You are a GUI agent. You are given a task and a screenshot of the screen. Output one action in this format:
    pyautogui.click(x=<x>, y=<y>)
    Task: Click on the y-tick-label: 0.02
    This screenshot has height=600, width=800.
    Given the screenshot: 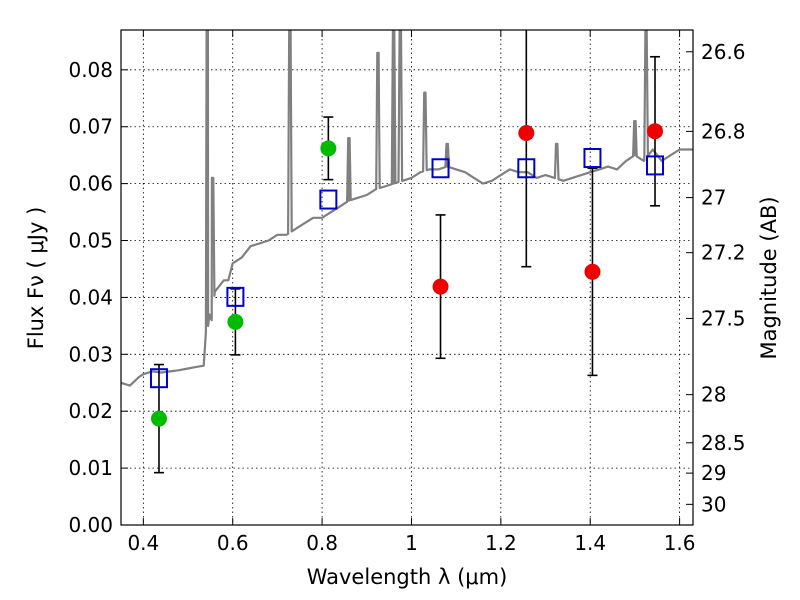 What is the action you would take?
    pyautogui.click(x=90, y=411)
    